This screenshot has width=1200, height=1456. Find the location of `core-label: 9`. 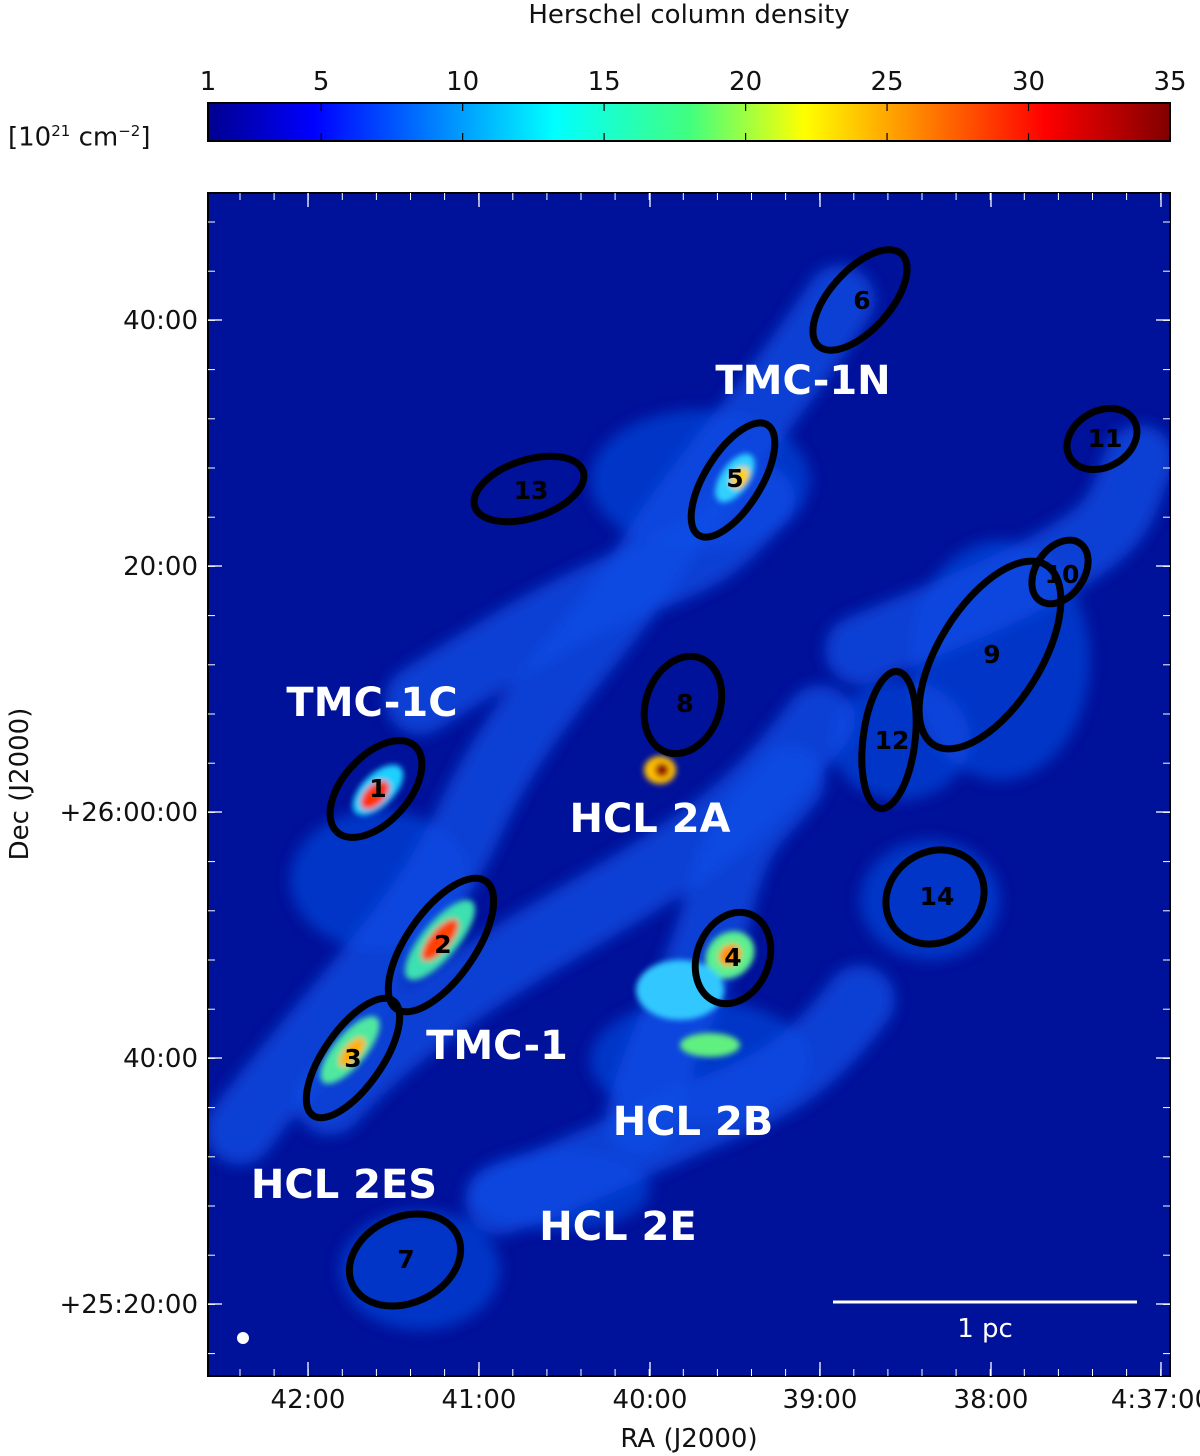

core-label: 9 is located at coordinates (991, 654).